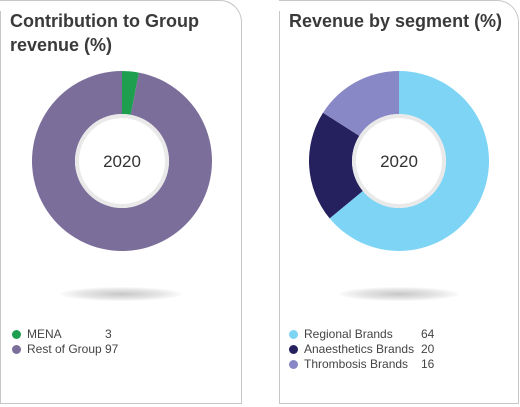 This screenshot has width=520, height=407. I want to click on legend-item: Regional Brands 64, so click(399, 334).